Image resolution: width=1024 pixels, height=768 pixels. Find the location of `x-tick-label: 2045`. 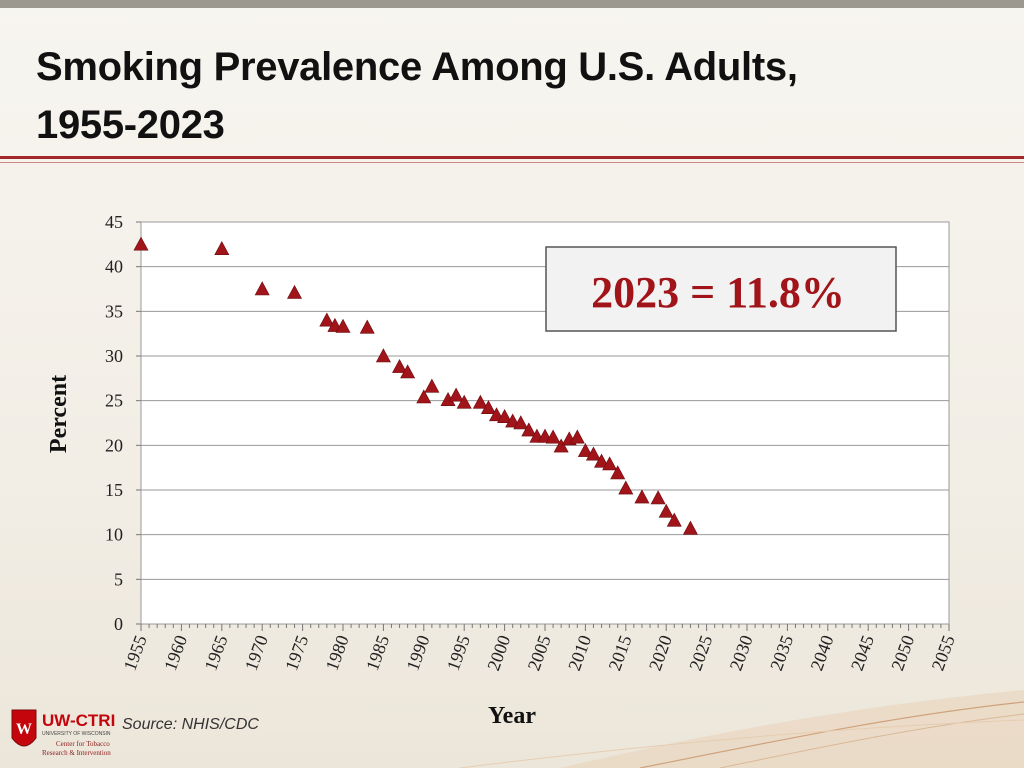

x-tick-label: 2045 is located at coordinates (862, 653).